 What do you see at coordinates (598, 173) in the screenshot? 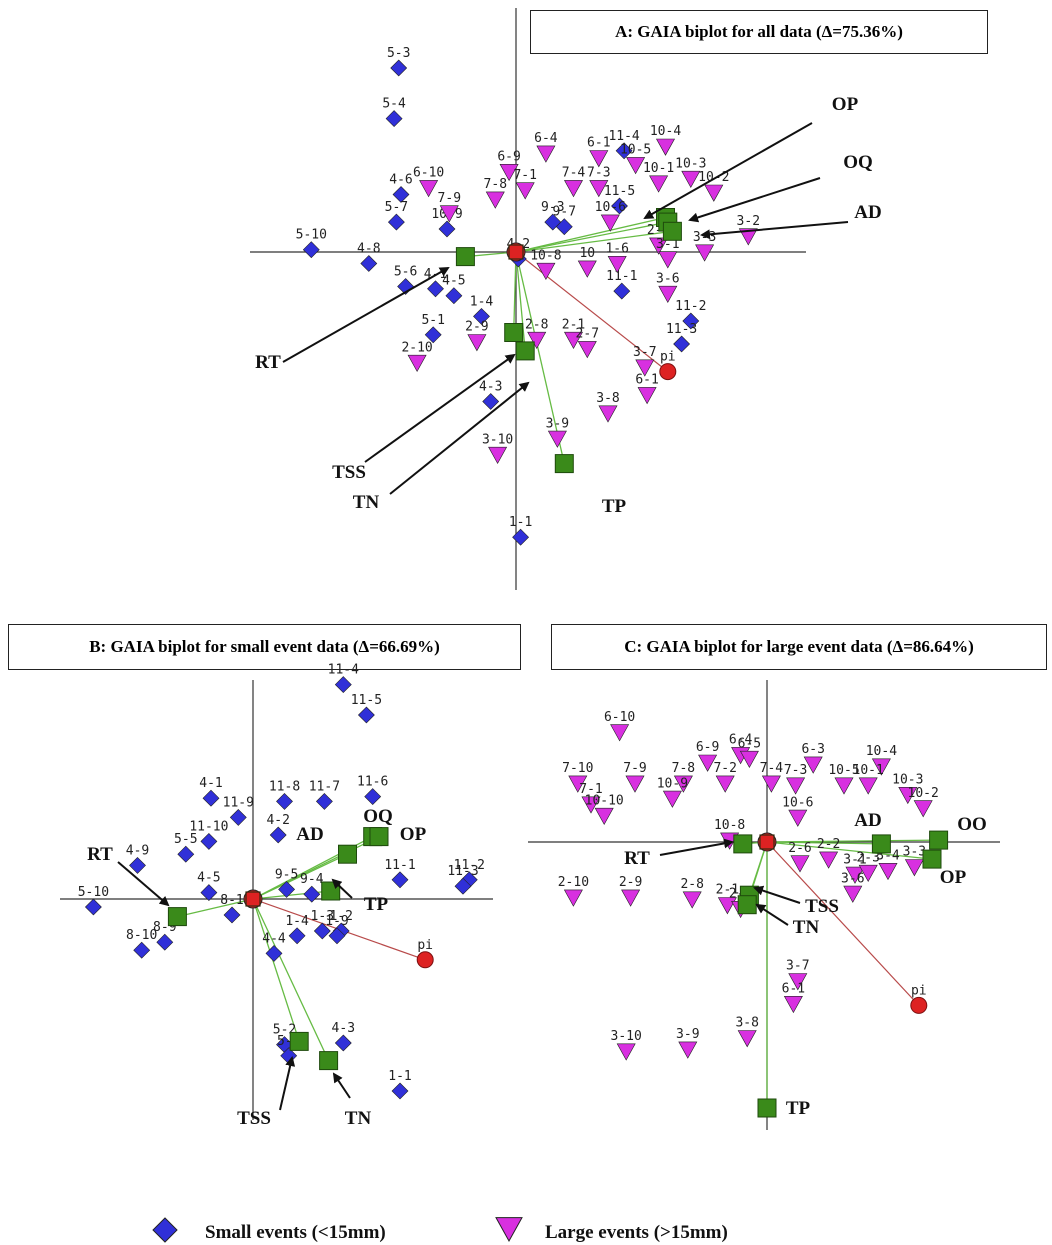
I see `panel-a-point-label: 7-3` at bounding box center [598, 173].